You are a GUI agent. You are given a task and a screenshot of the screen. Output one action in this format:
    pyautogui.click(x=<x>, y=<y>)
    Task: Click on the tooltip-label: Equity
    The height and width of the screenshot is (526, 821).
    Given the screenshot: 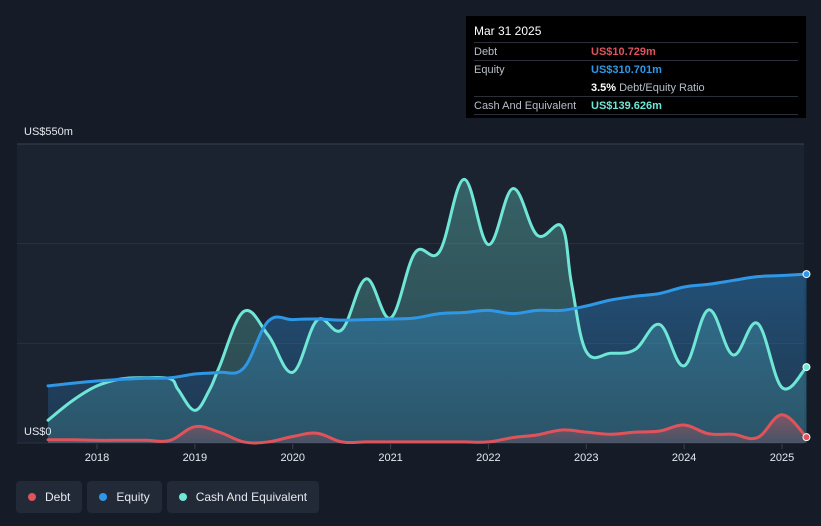 What is the action you would take?
    pyautogui.click(x=489, y=69)
    